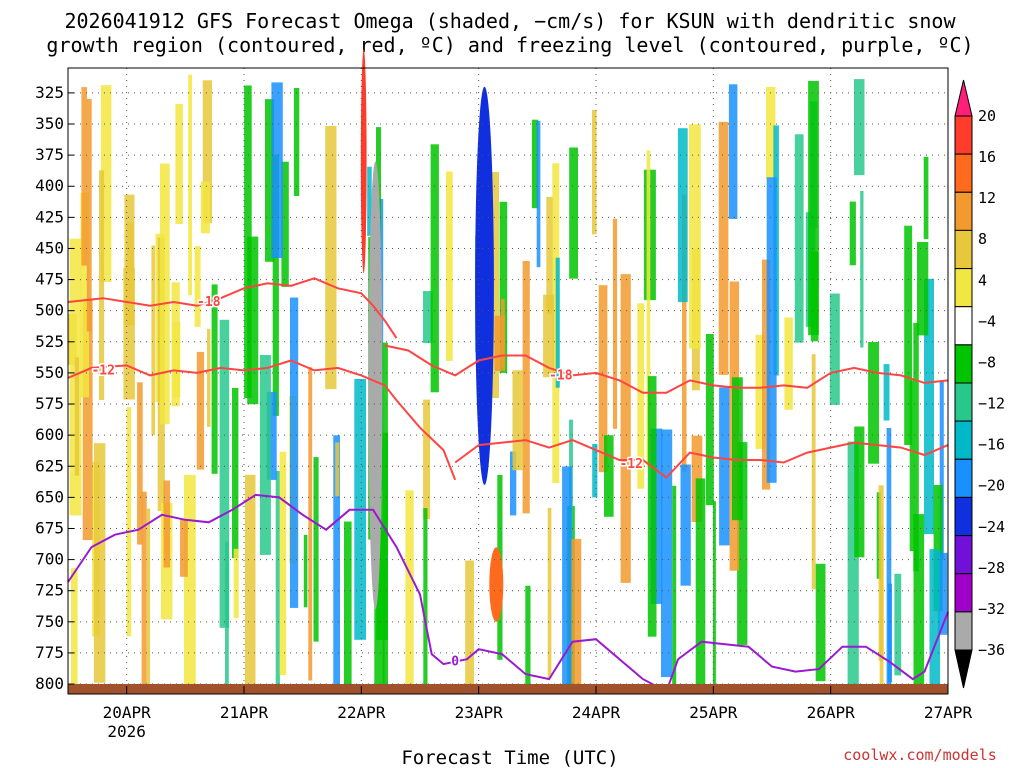 The height and width of the screenshot is (768, 1024). Describe the element at coordinates (232, 308) in the screenshot. I see `dgz-minus-18-upper` at that location.